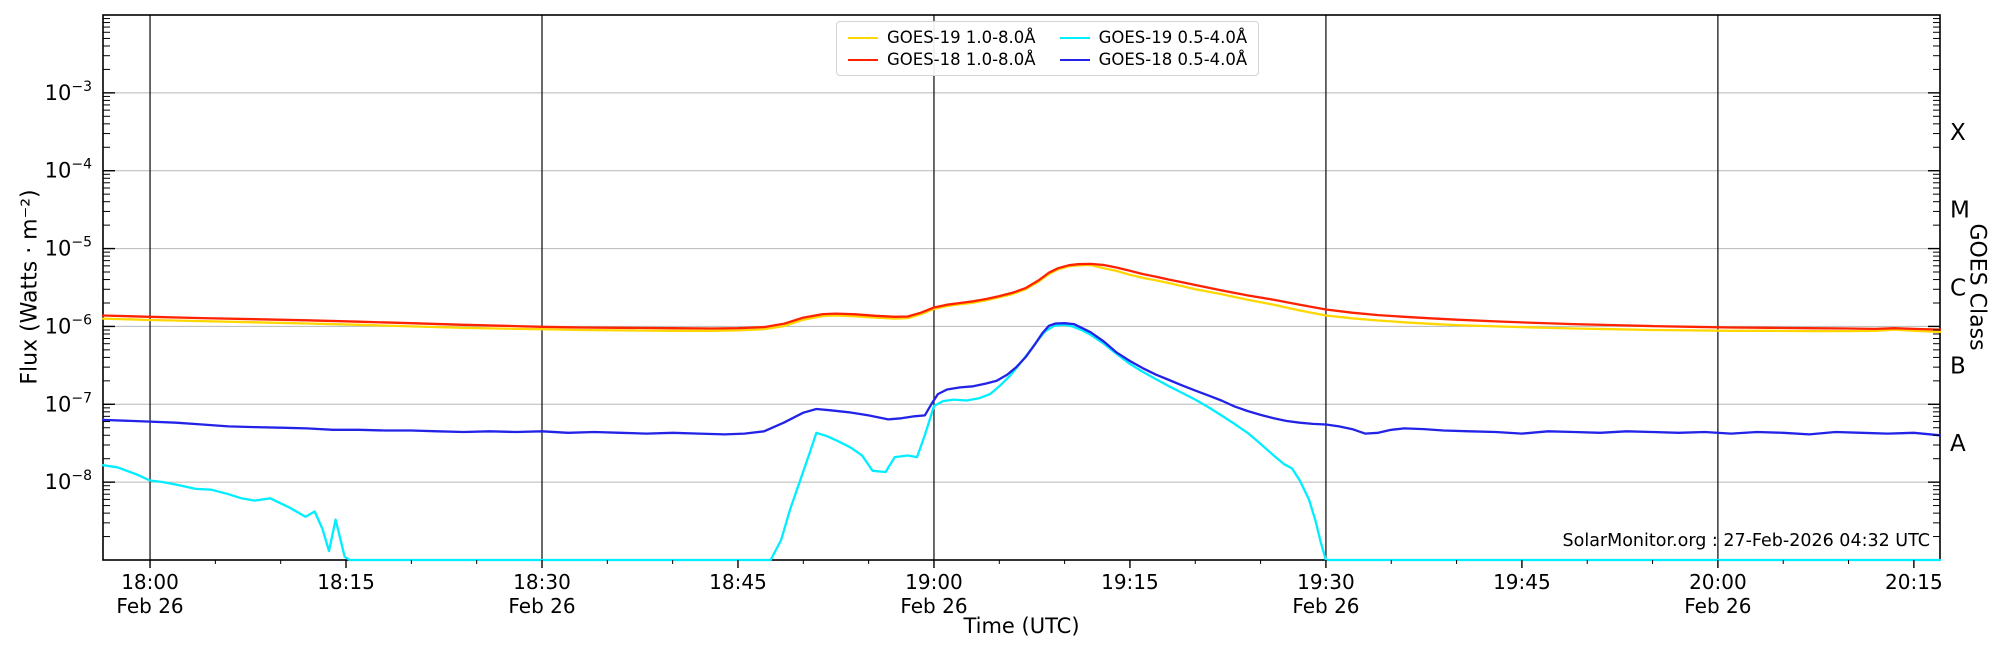  I want to click on x-axis-title: Time (UTC), so click(1021, 626).